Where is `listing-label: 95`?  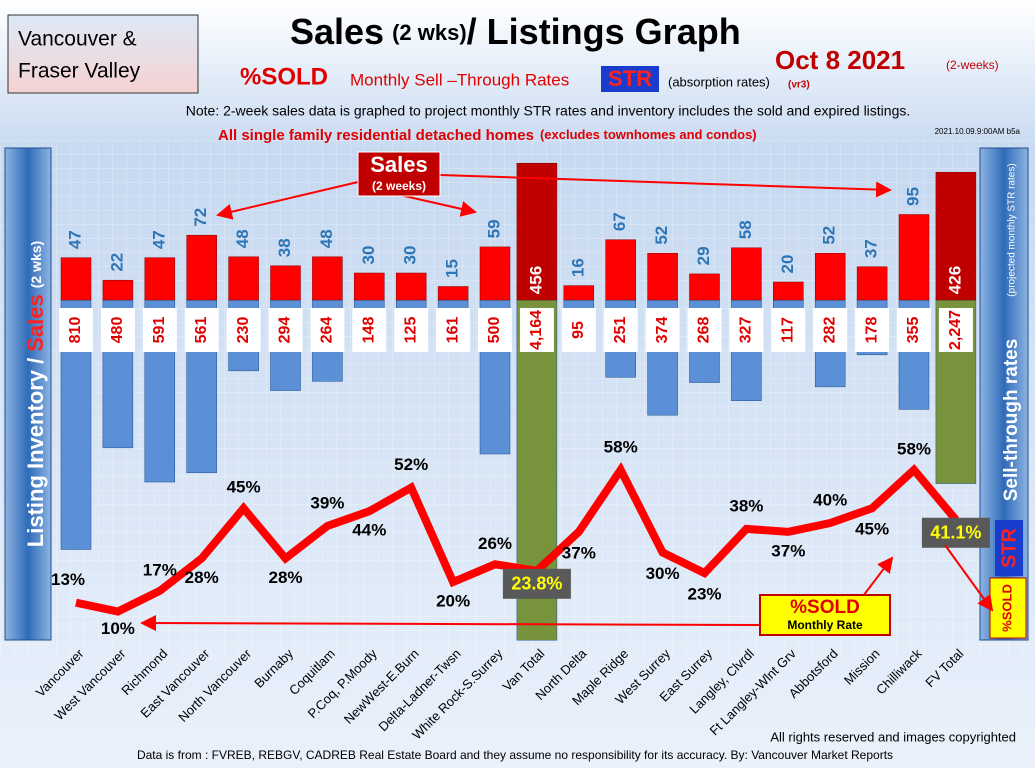 listing-label: 95 is located at coordinates (578, 330).